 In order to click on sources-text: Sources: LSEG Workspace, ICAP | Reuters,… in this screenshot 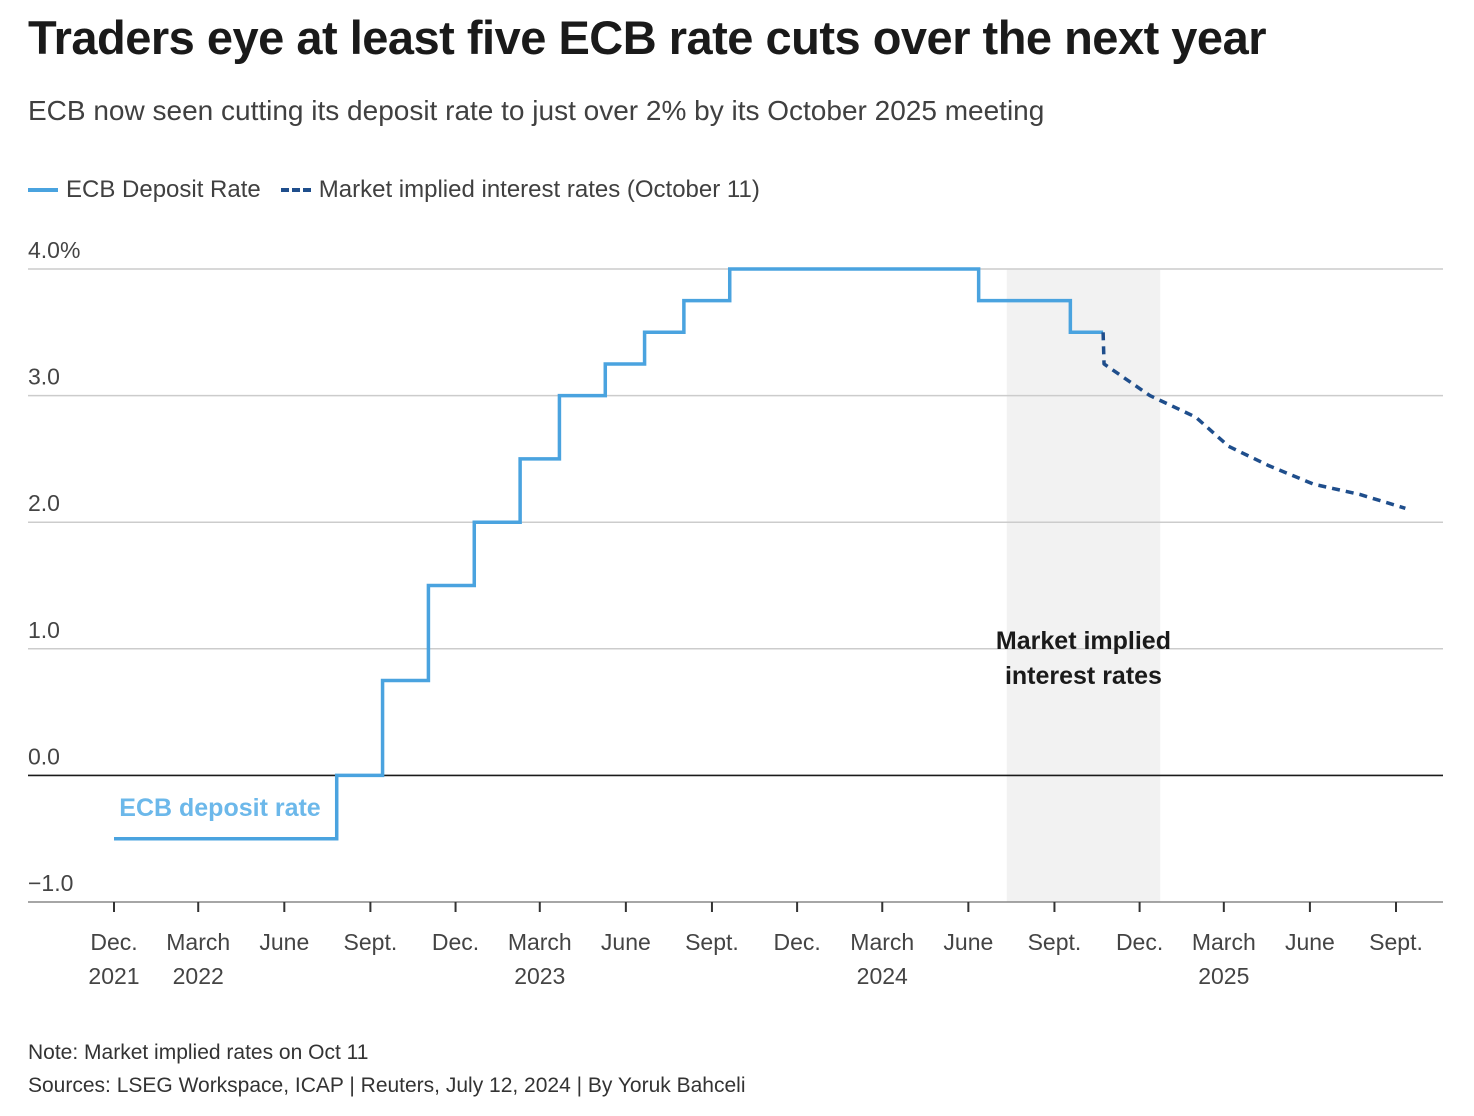, I will do `click(387, 1085)`.